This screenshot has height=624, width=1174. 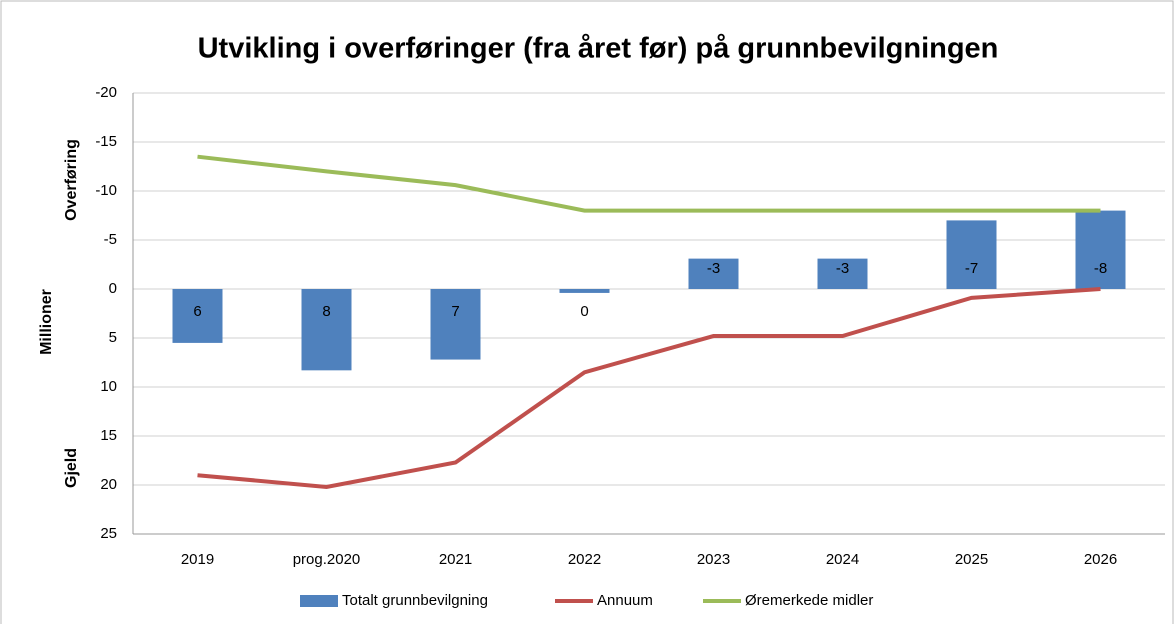 What do you see at coordinates (455, 311) in the screenshot?
I see `data-label: 7` at bounding box center [455, 311].